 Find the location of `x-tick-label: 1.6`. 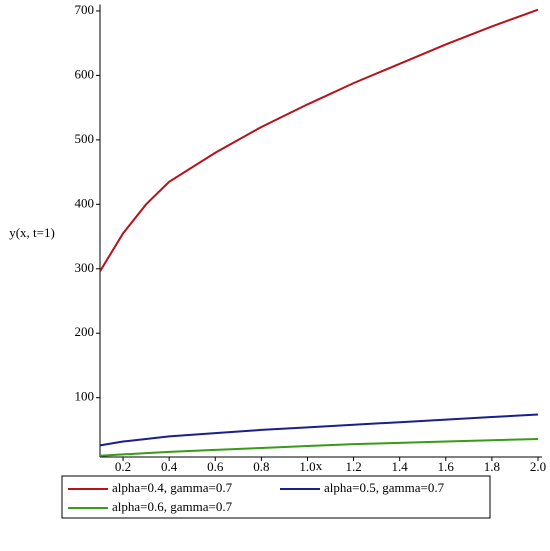

x-tick-label: 1.6 is located at coordinates (446, 466).